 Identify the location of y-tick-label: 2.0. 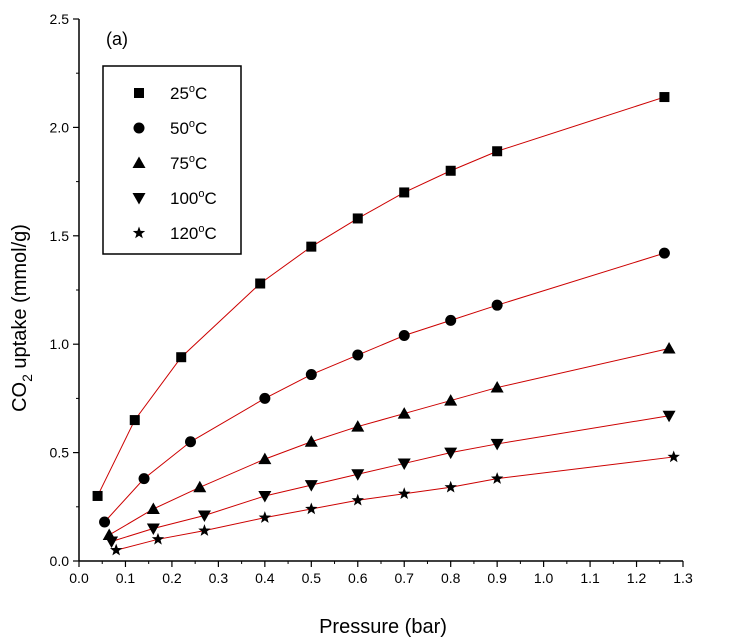
(60, 127).